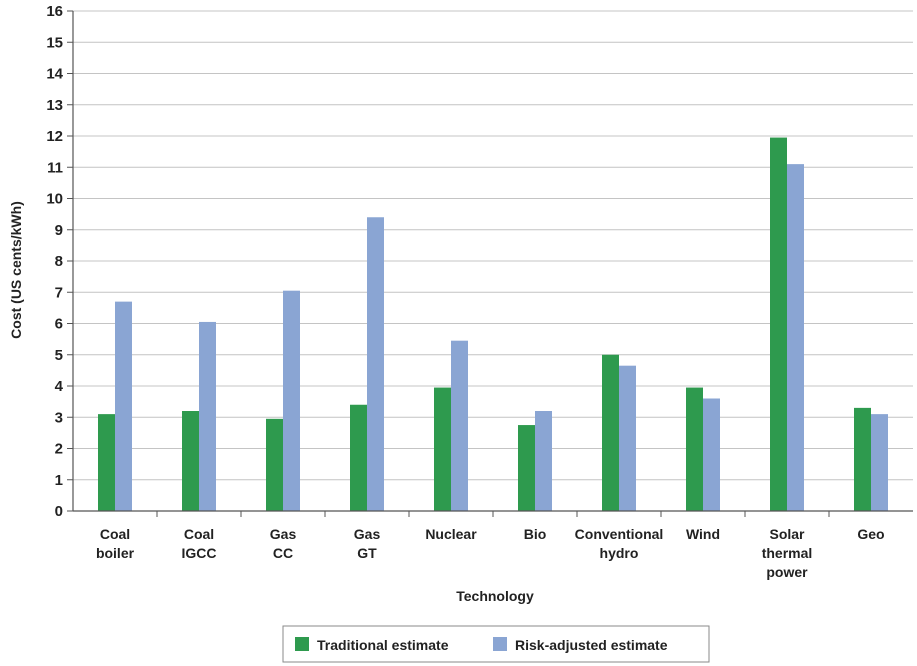 This screenshot has height=666, width=917. What do you see at coordinates (59, 480) in the screenshot?
I see `y-tick-label: 1` at bounding box center [59, 480].